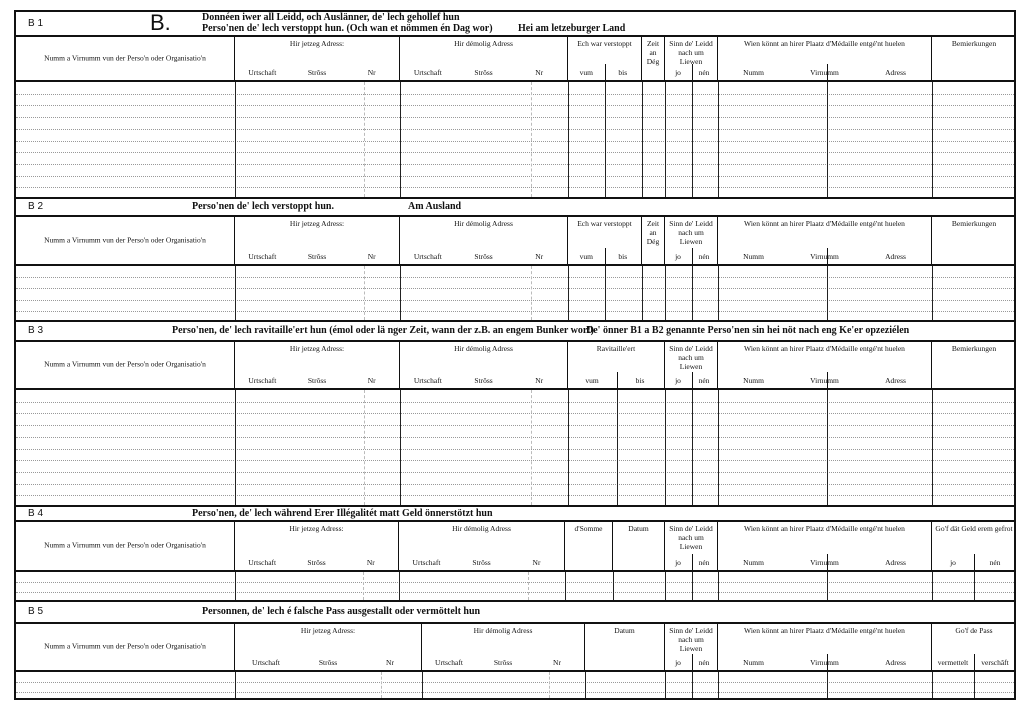 The height and width of the screenshot is (711, 1024). I want to click on column-header-label: Bemierkungen, so click(974, 348).